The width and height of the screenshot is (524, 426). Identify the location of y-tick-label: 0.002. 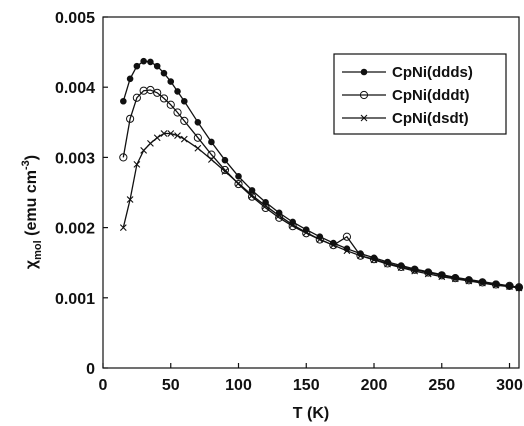
(75, 229).